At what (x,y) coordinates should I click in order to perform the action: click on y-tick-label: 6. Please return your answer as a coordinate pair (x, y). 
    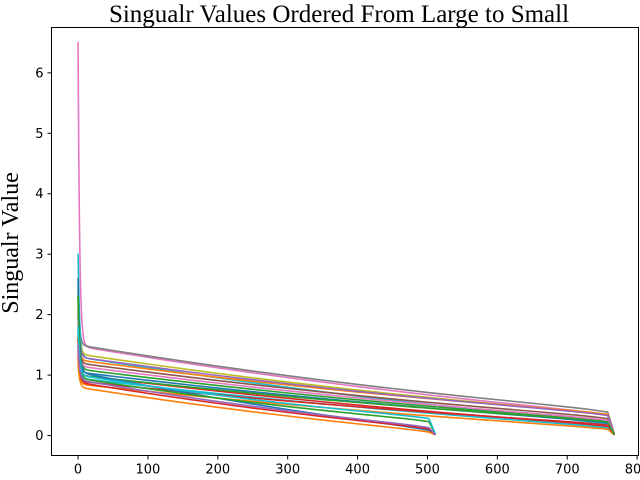
    Looking at the image, I should click on (39, 73).